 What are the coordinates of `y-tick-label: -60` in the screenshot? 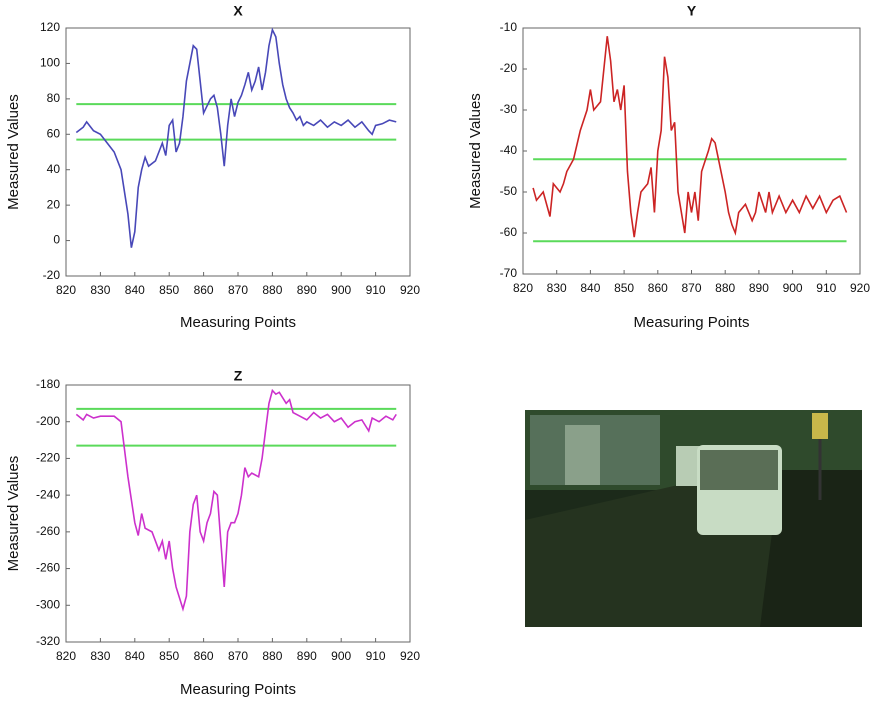 It's located at (509, 232).